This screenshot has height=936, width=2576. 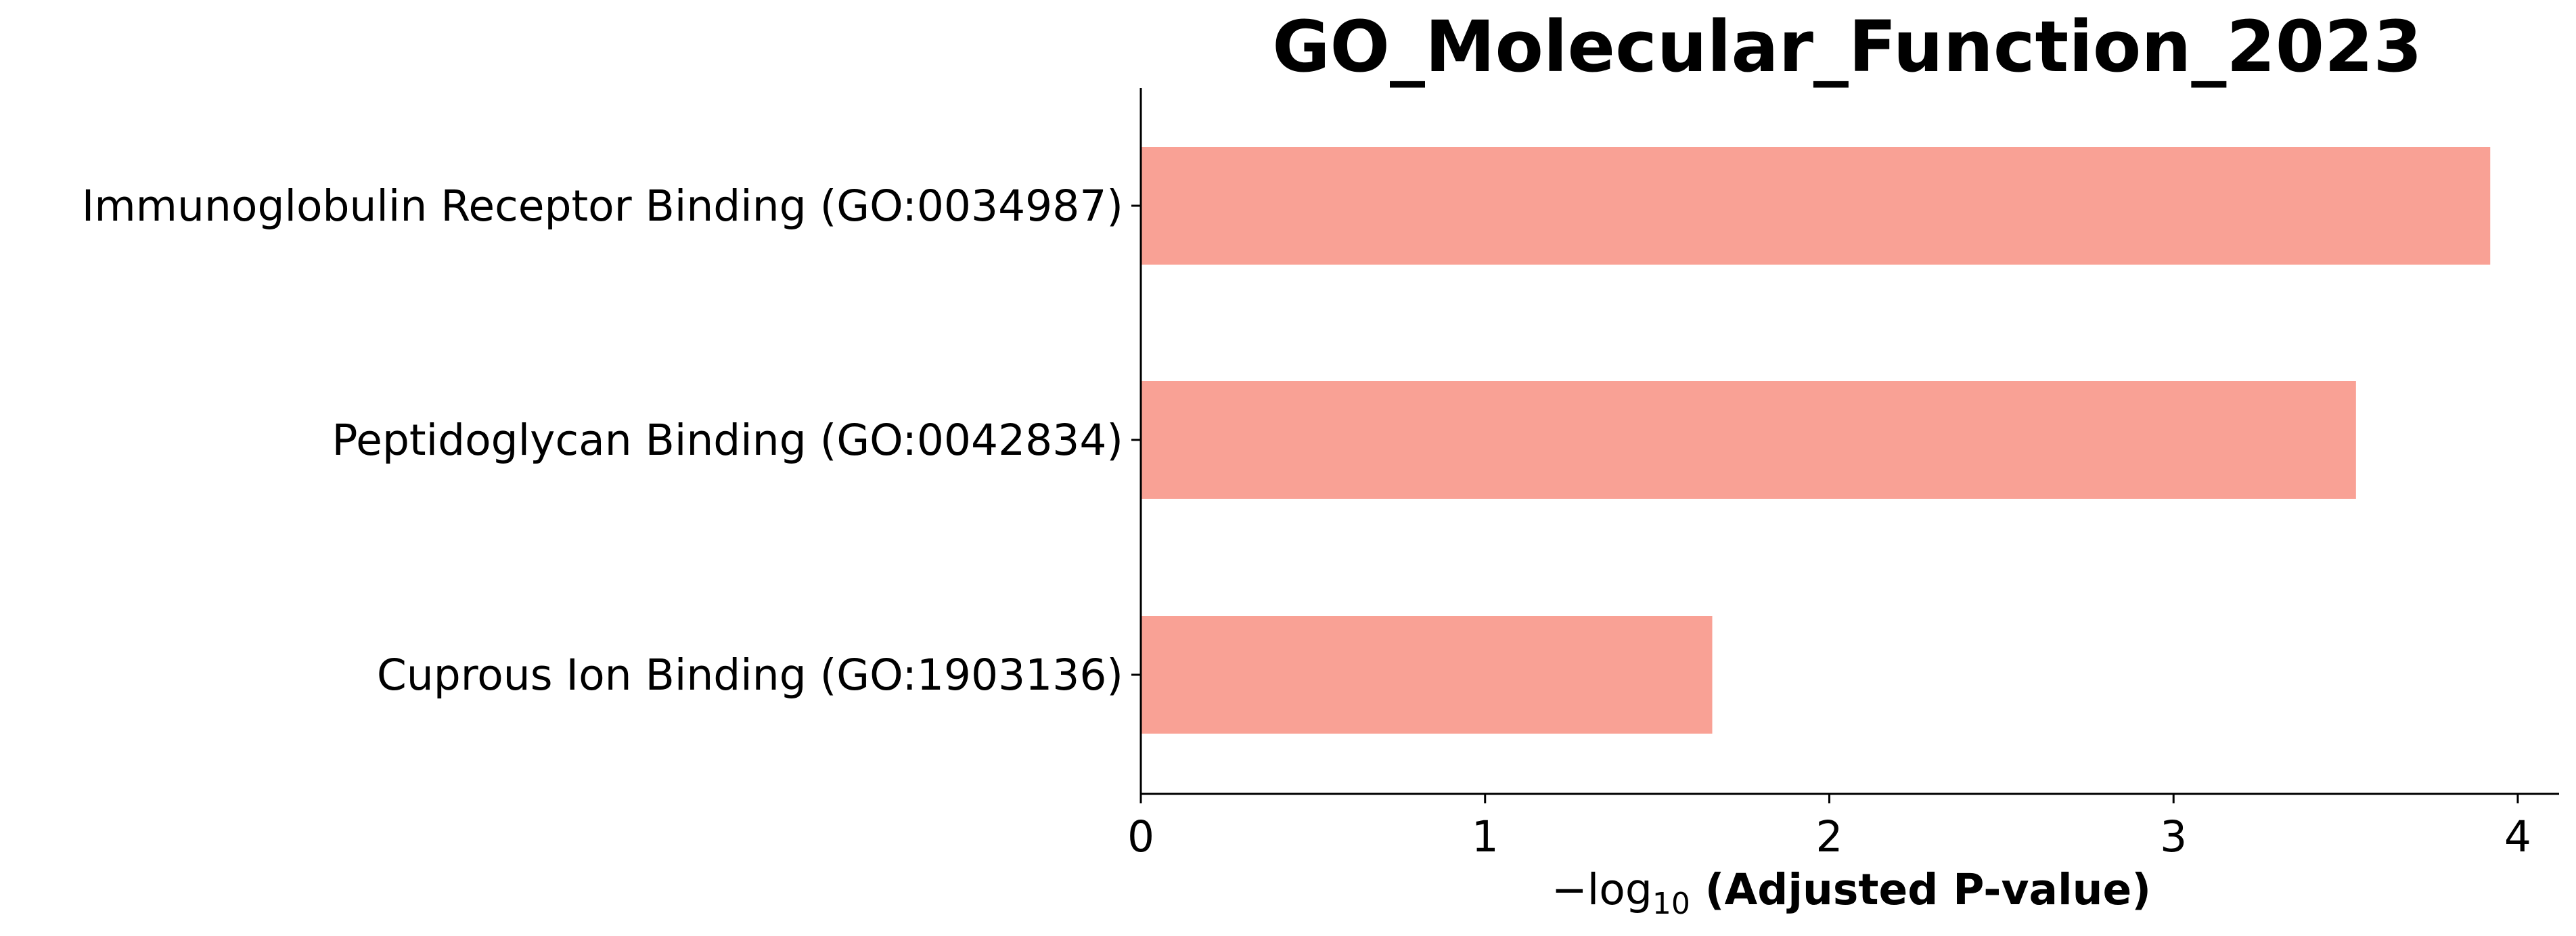 I want to click on x-axis-label-main: (Adjusted P-value), so click(x=1920, y=889).